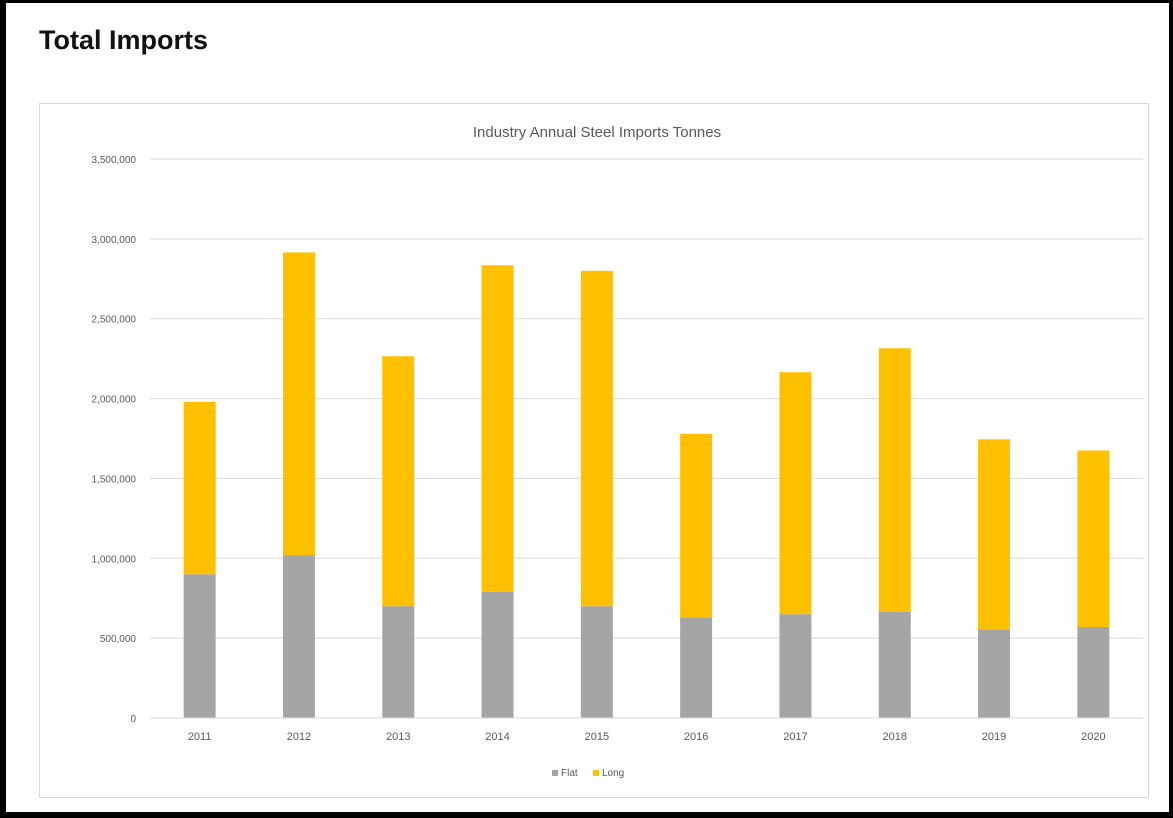 This screenshot has height=818, width=1173. What do you see at coordinates (795, 493) in the screenshot?
I see `bar-long-2017` at bounding box center [795, 493].